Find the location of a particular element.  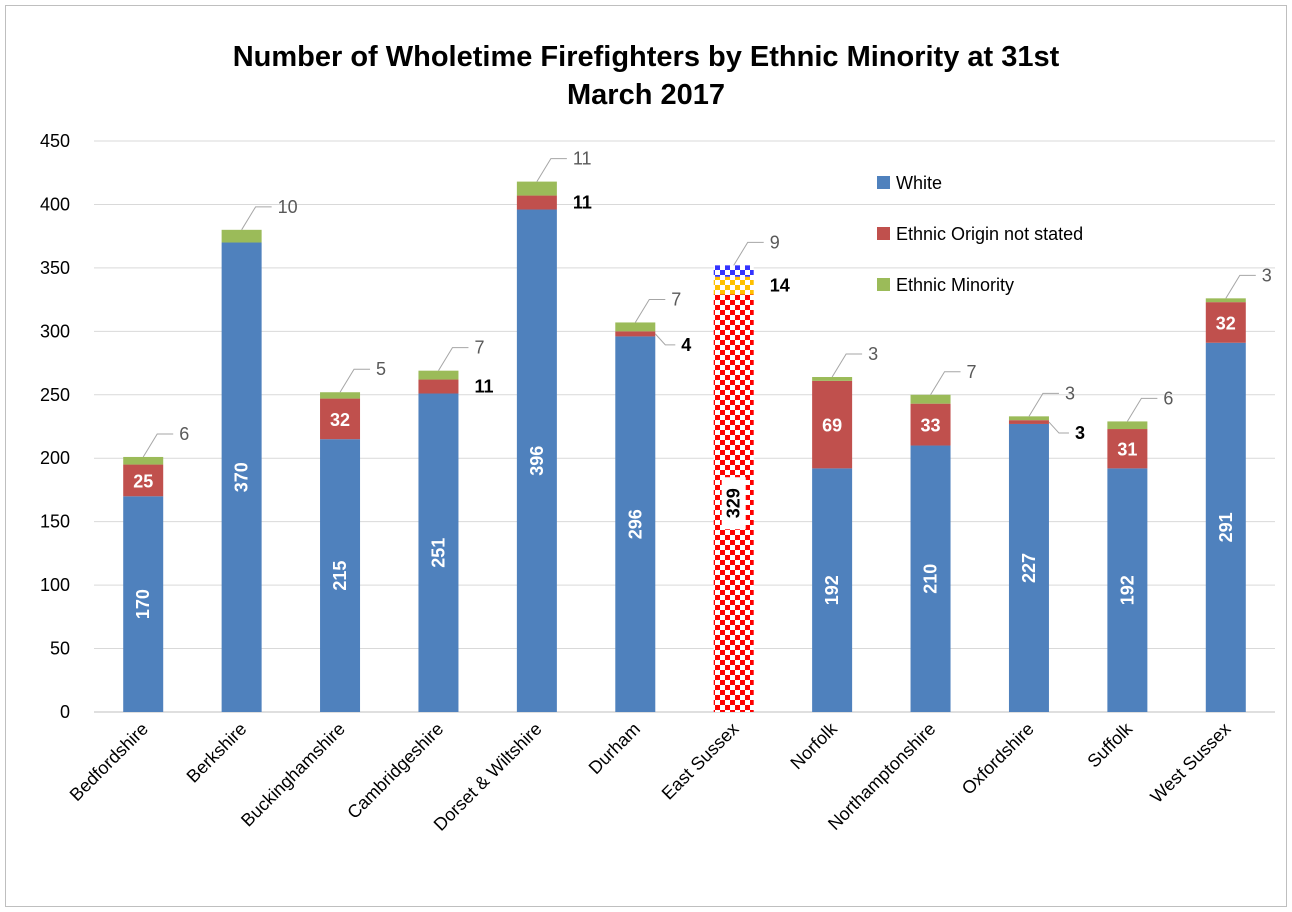

label-northamptonshire-minority: 7 is located at coordinates (972, 372).